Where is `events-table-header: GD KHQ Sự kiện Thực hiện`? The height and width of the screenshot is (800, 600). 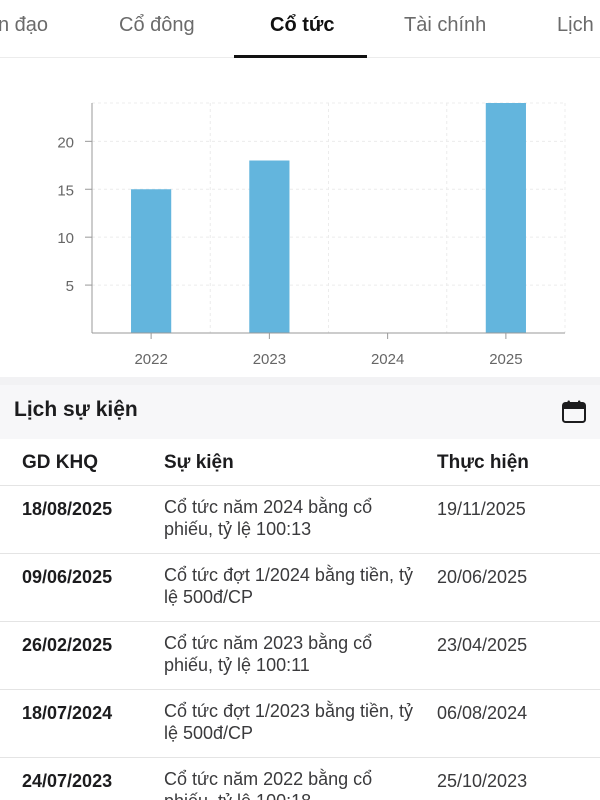
events-table-header: GD KHQ Sự kiện Thực hiện is located at coordinates (300, 462).